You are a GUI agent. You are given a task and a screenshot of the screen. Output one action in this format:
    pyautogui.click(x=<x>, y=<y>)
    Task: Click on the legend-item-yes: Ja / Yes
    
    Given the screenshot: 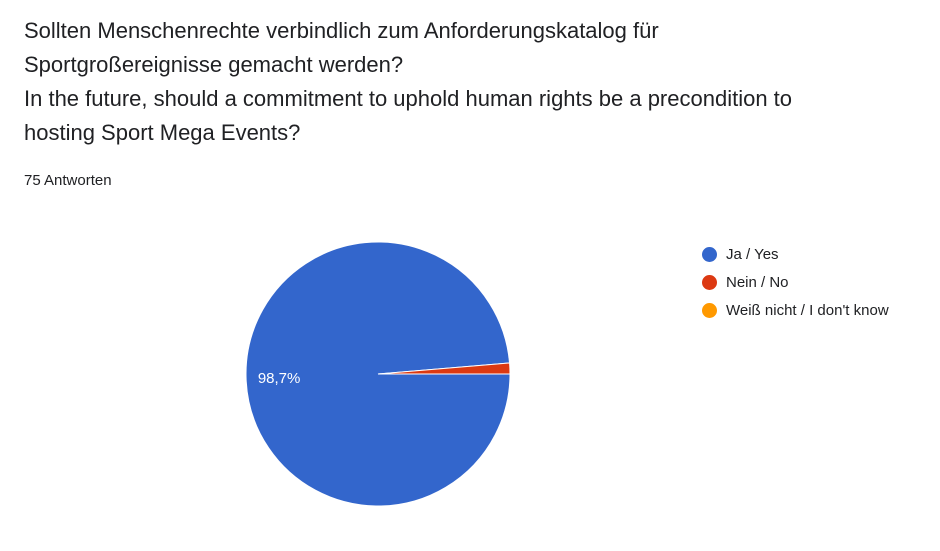 What is the action you would take?
    pyautogui.click(x=795, y=254)
    